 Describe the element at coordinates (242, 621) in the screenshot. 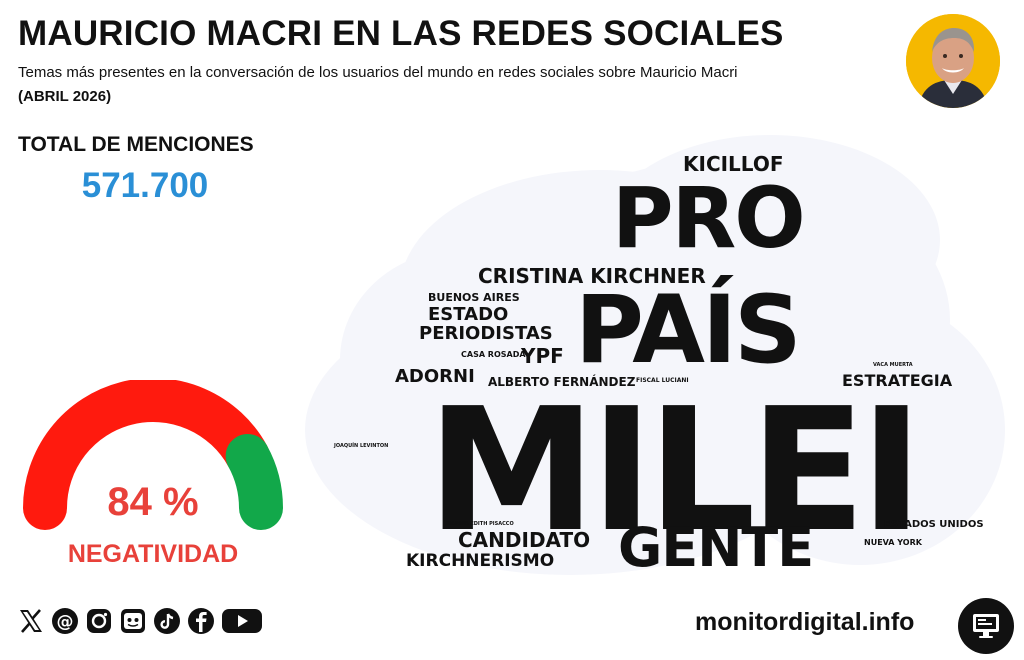

I see `youtube-icon` at that location.